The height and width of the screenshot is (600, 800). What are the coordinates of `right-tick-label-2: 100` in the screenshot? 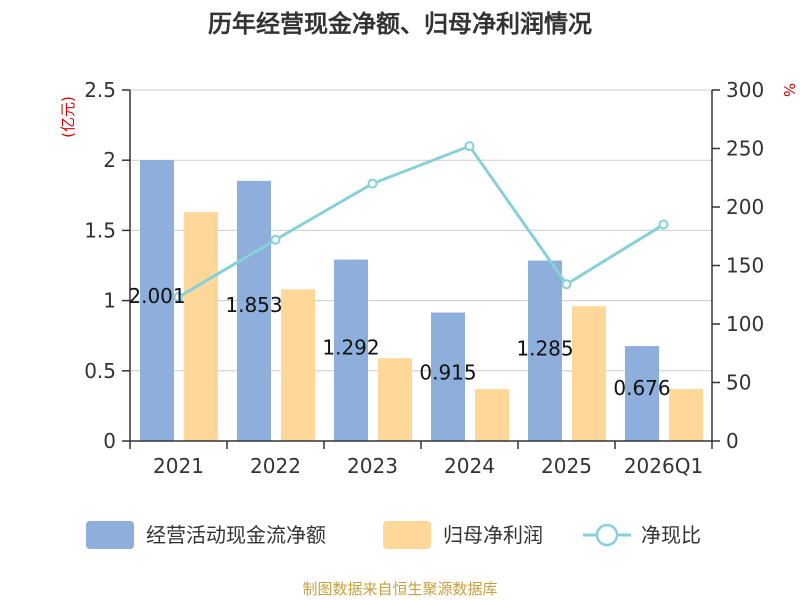 It's located at (745, 324).